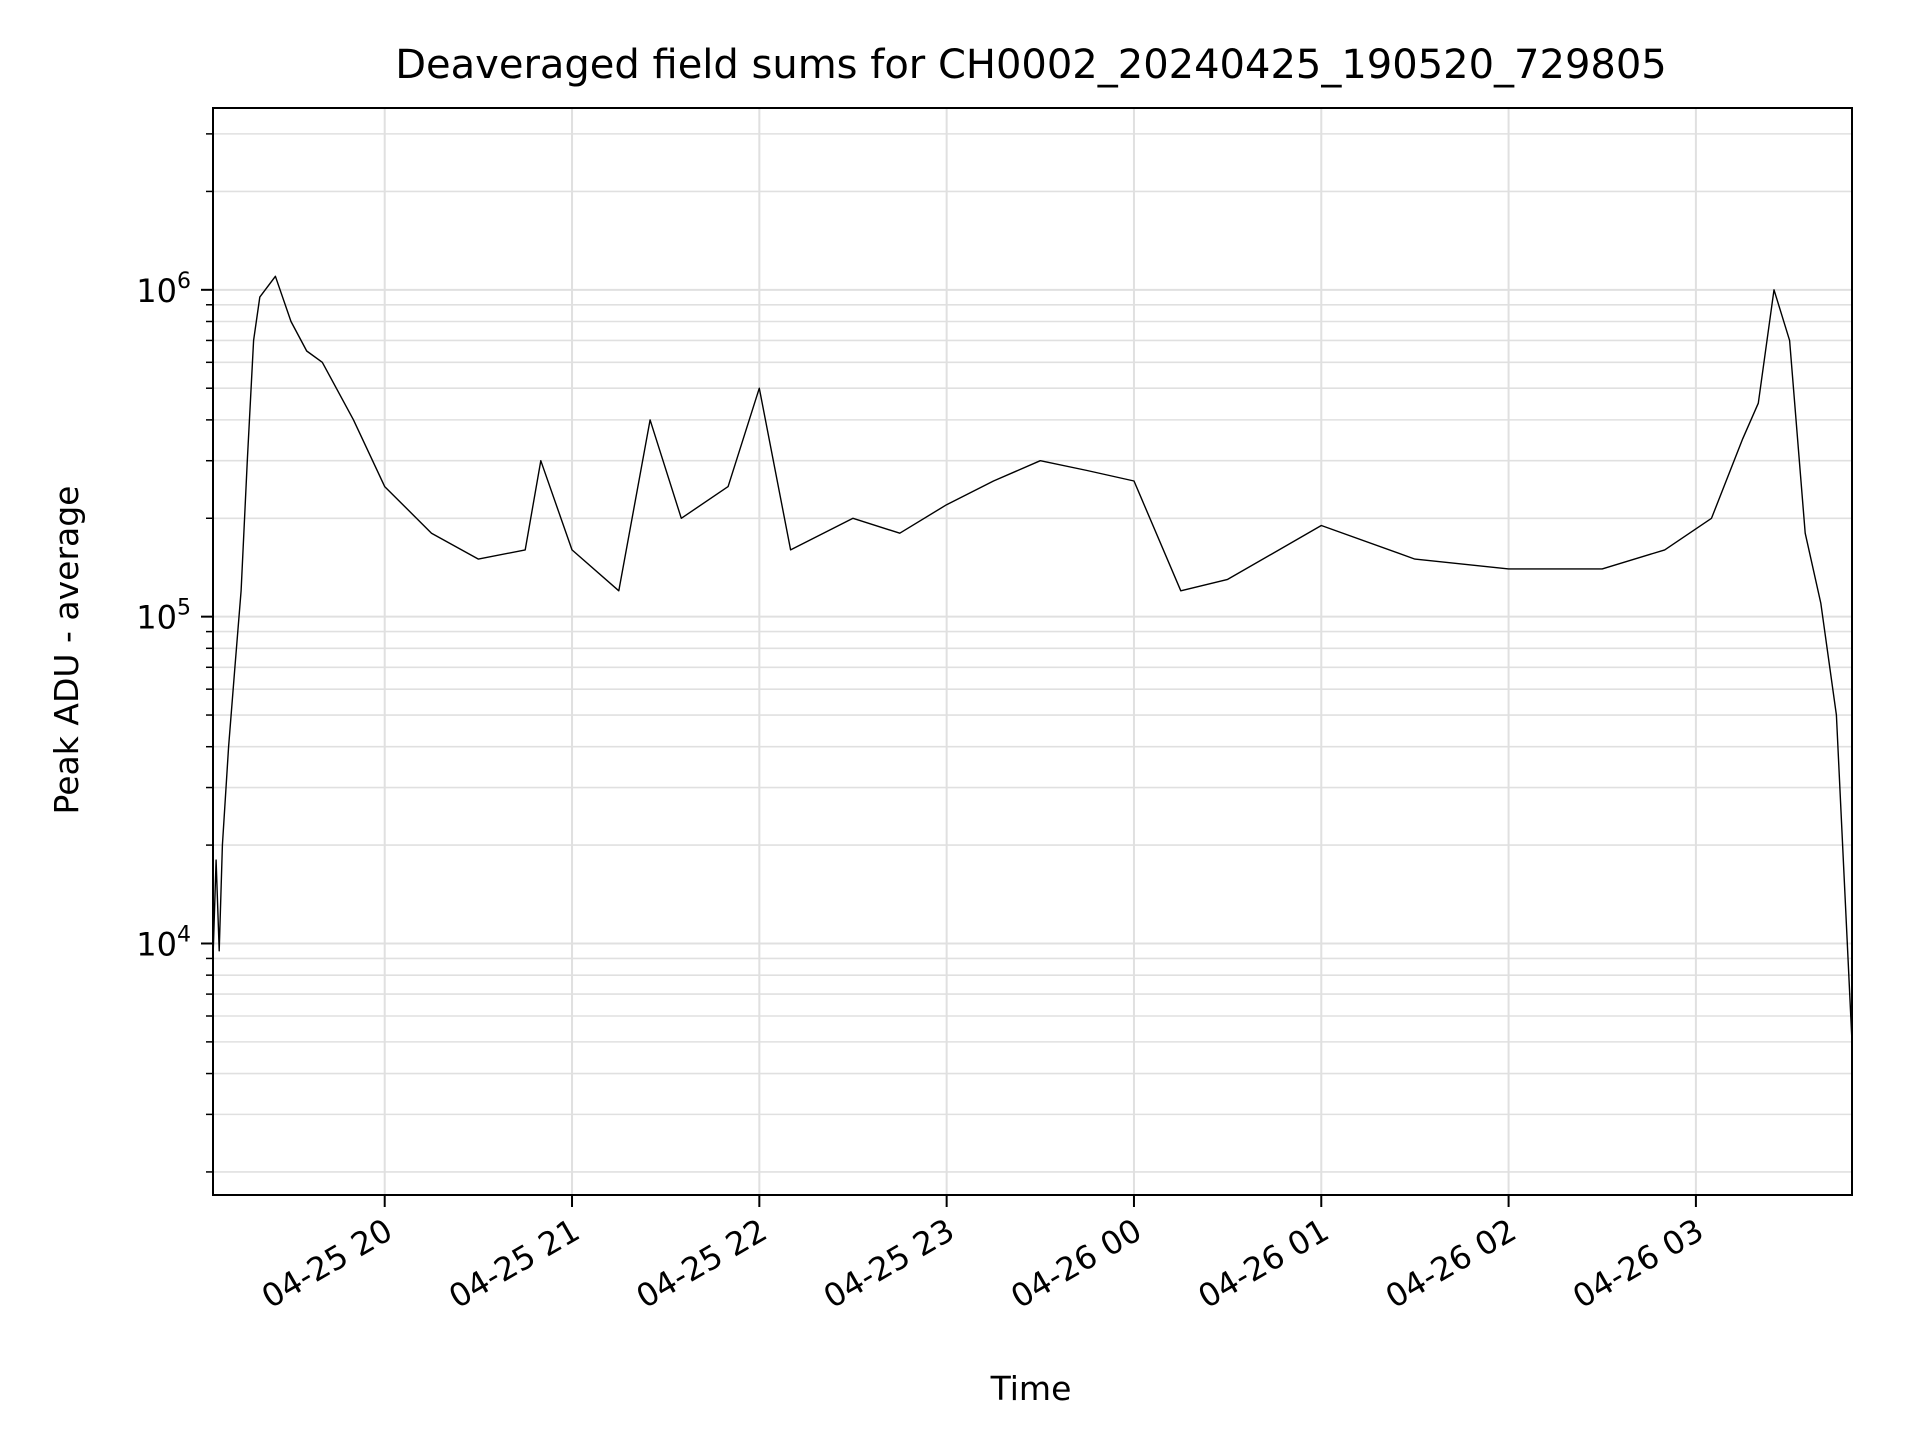  What do you see at coordinates (702, 1263) in the screenshot?
I see `x-tick-label: 04-25 22` at bounding box center [702, 1263].